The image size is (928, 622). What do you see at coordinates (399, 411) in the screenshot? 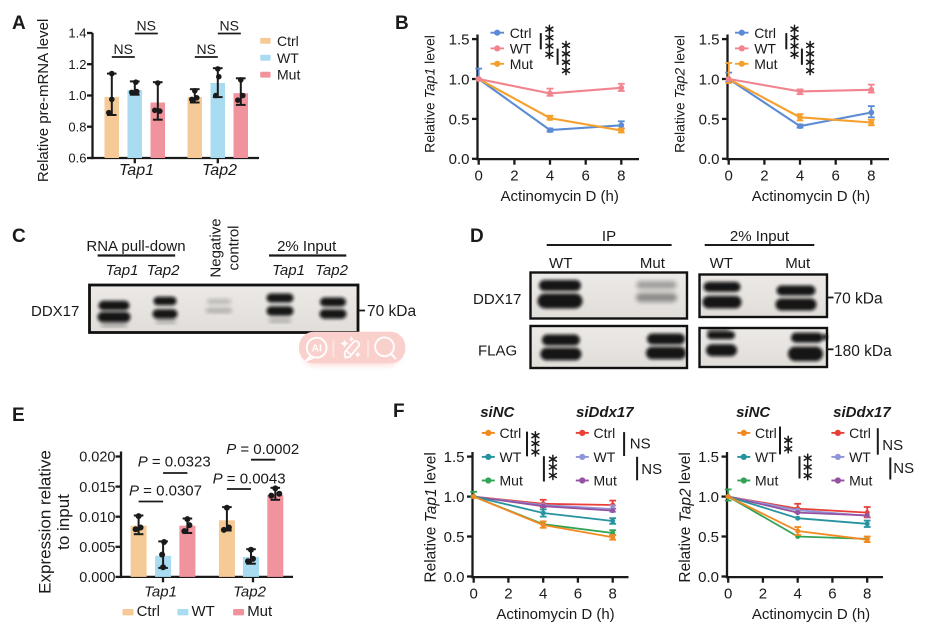
I see `svg-text: F` at bounding box center [399, 411].